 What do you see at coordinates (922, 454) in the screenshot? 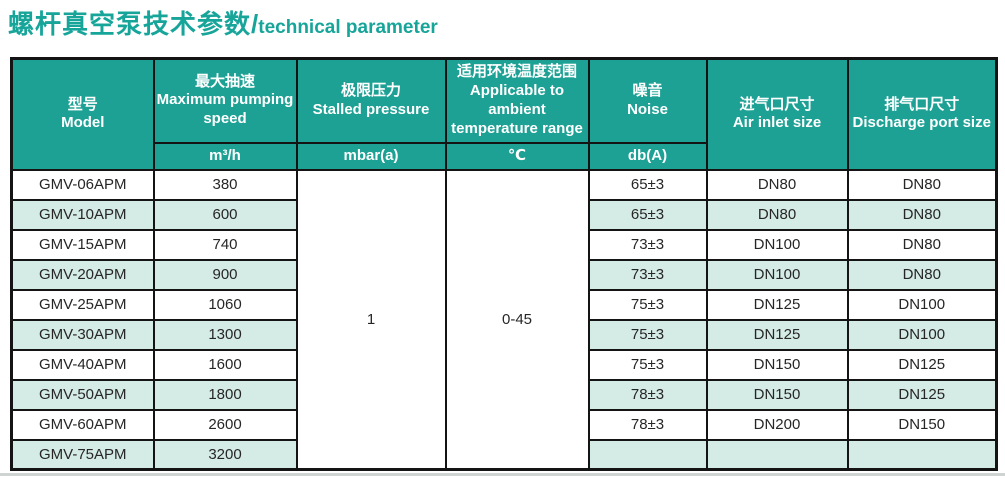
I see `discharge-cell` at bounding box center [922, 454].